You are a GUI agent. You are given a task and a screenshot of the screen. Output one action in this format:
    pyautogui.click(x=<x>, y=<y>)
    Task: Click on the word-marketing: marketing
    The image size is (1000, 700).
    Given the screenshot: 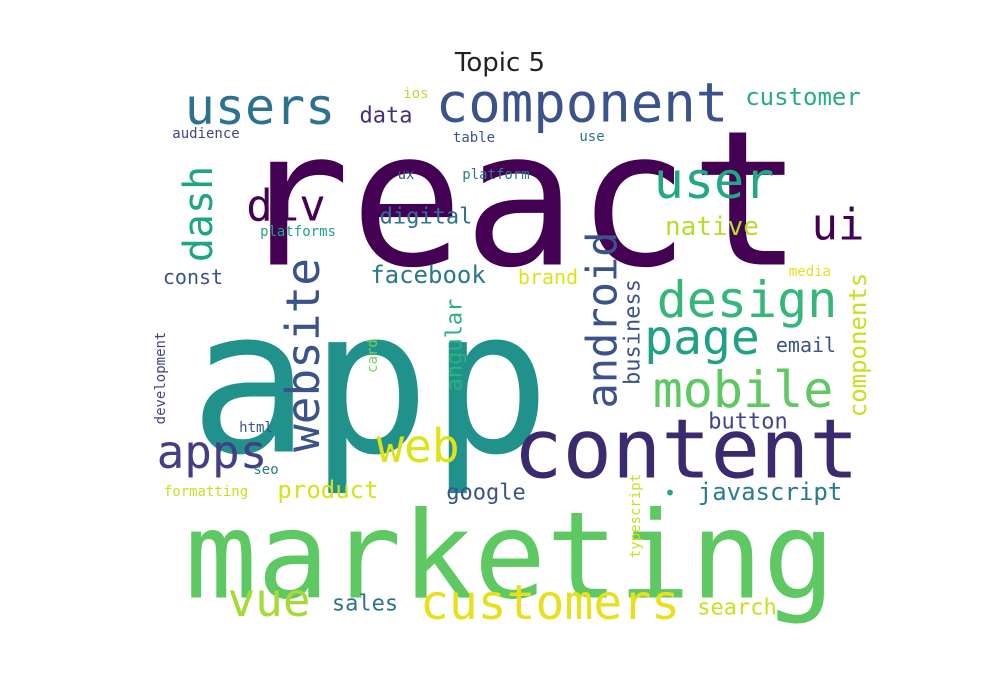 What is the action you would take?
    pyautogui.click(x=510, y=557)
    